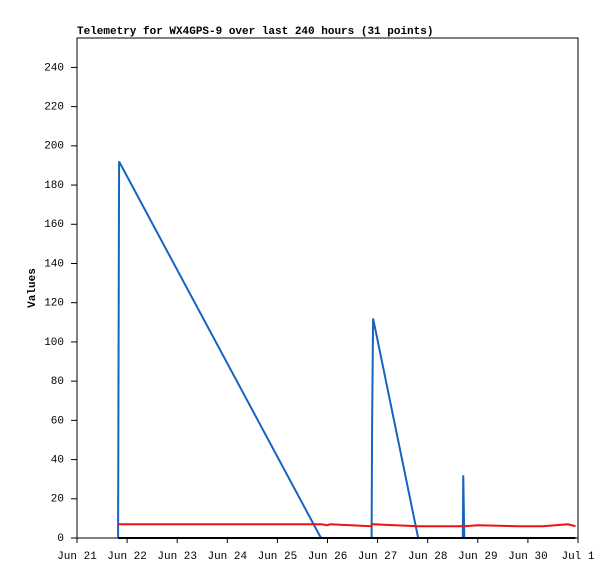 The height and width of the screenshot is (579, 615). What do you see at coordinates (60, 539) in the screenshot?
I see `y-tick-label: 0` at bounding box center [60, 539].